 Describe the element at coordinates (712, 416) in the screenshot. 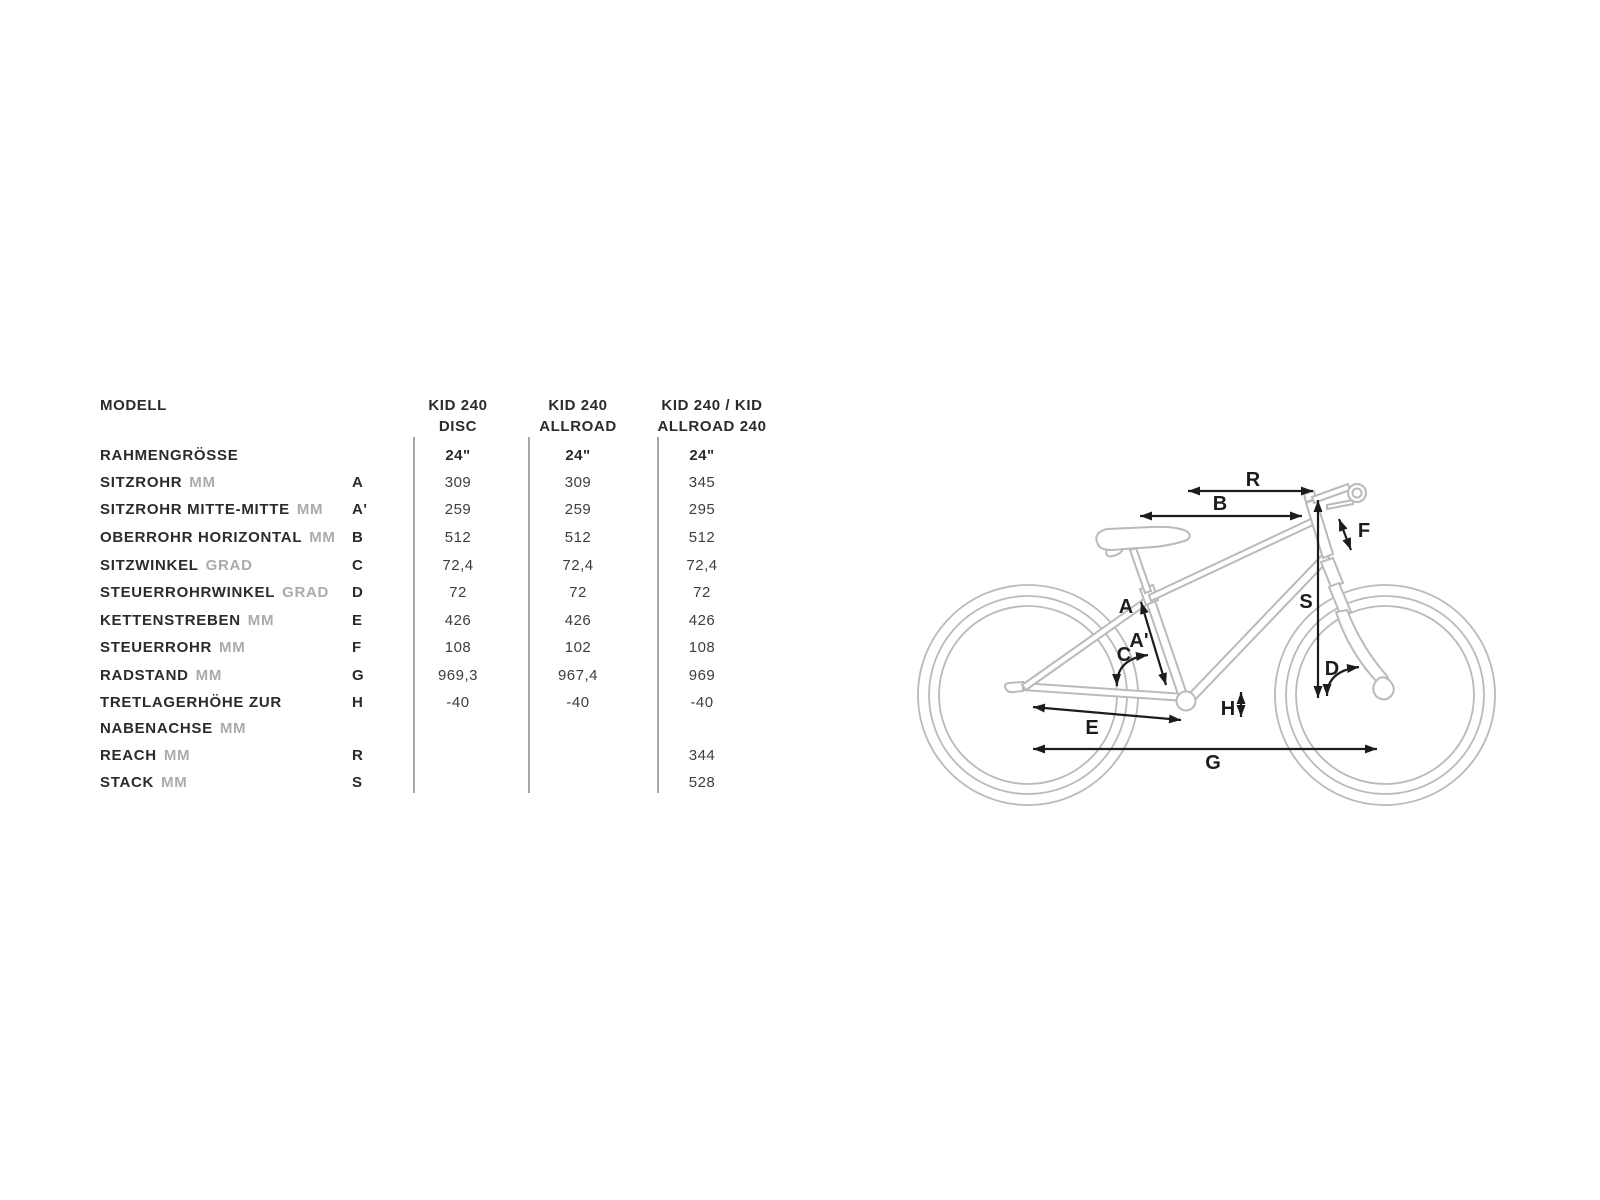

I see `table-header-col-allroad240: KID 240 / KID ALLROAD 240` at that location.